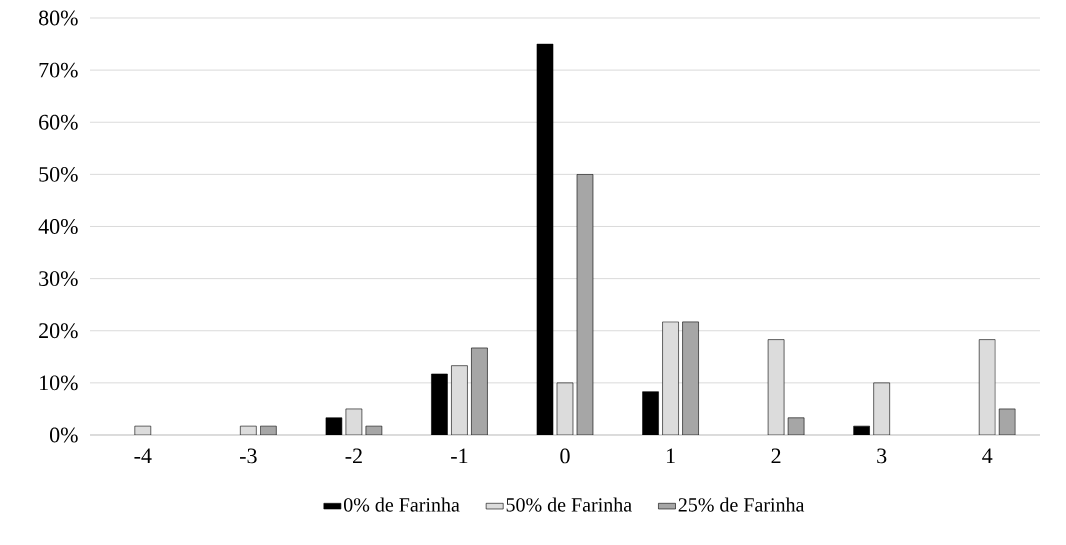  I want to click on legend-label: 50% de Farinha, so click(569, 504).